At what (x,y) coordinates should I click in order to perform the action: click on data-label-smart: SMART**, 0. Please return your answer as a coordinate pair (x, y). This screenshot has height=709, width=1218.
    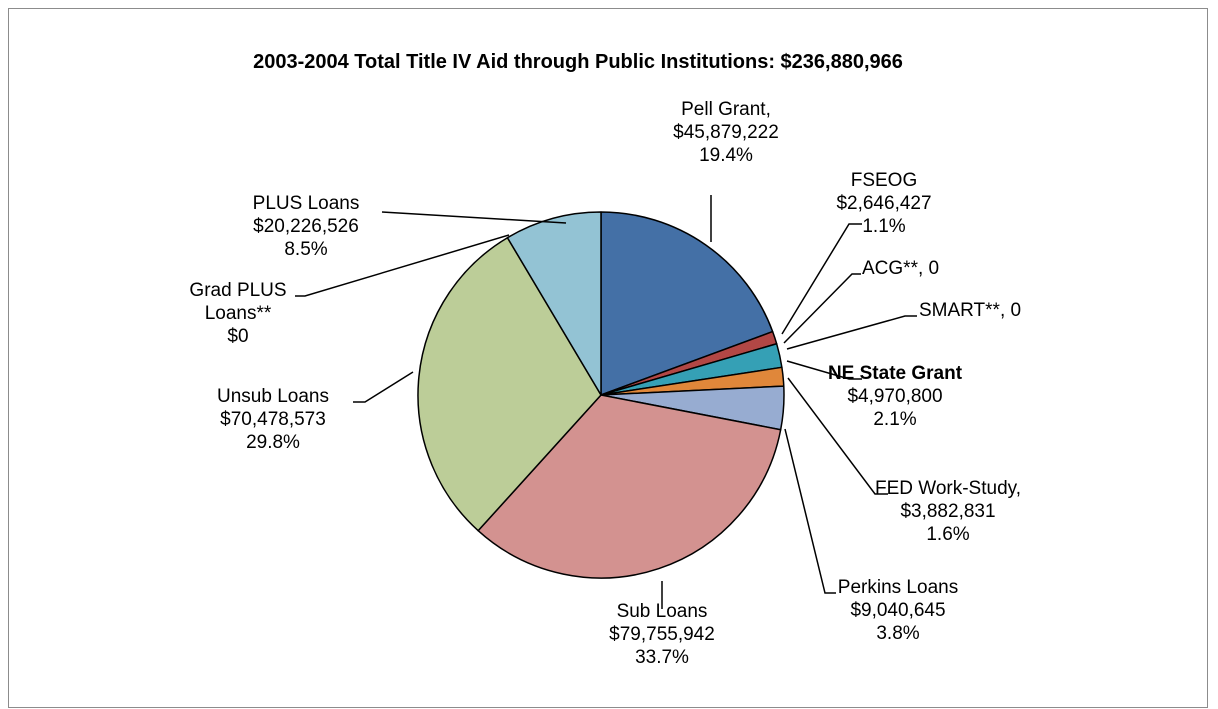
    Looking at the image, I should click on (970, 310).